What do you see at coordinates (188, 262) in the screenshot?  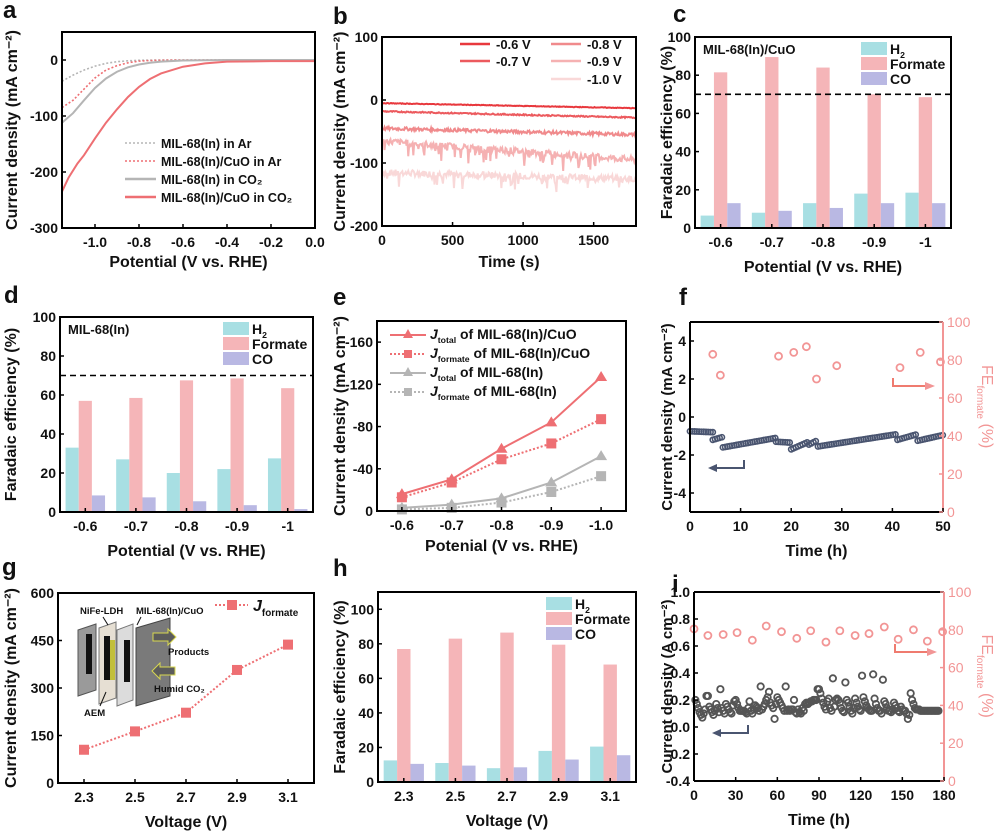 I see `x-axis-label: Potential (V vs. RHE)` at bounding box center [188, 262].